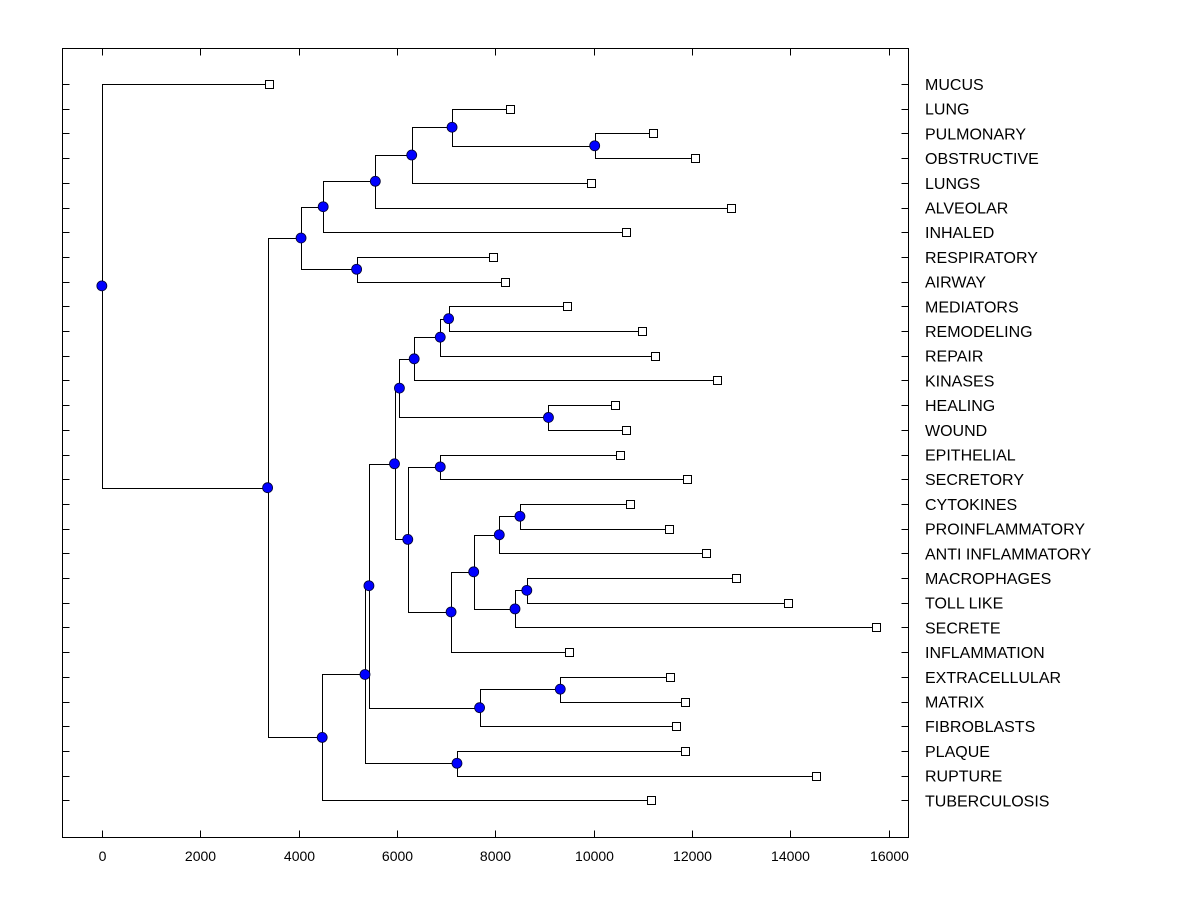  I want to click on branch-n16, so click(658, 591).